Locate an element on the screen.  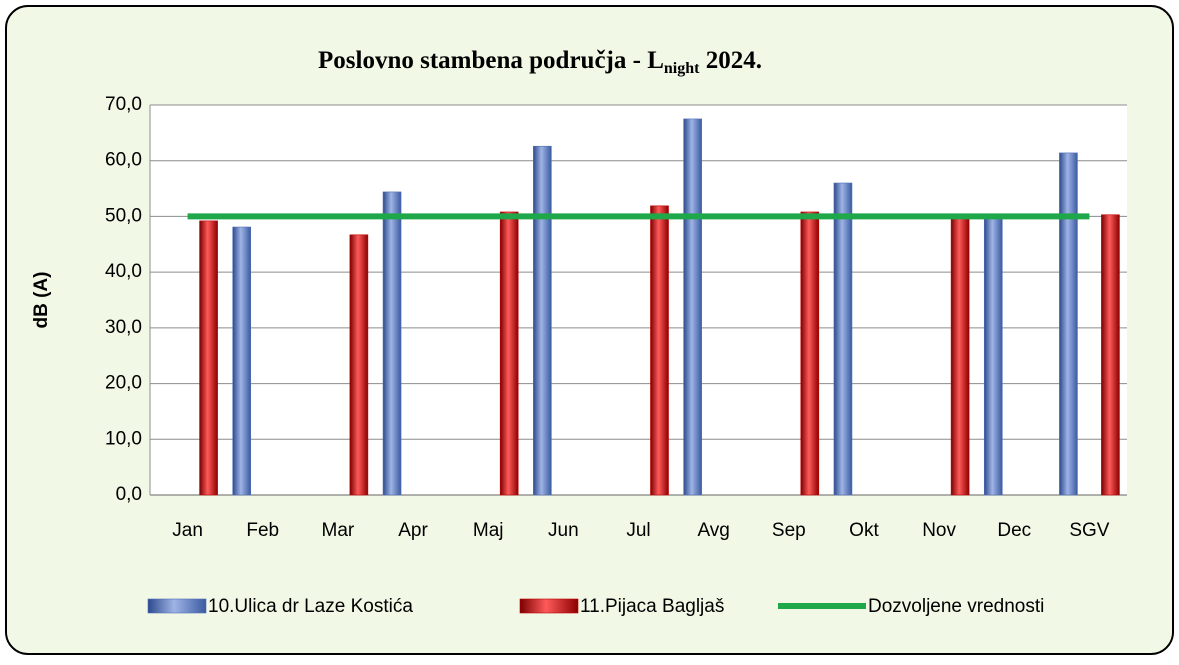
x-tick-label: Maj is located at coordinates (488, 530).